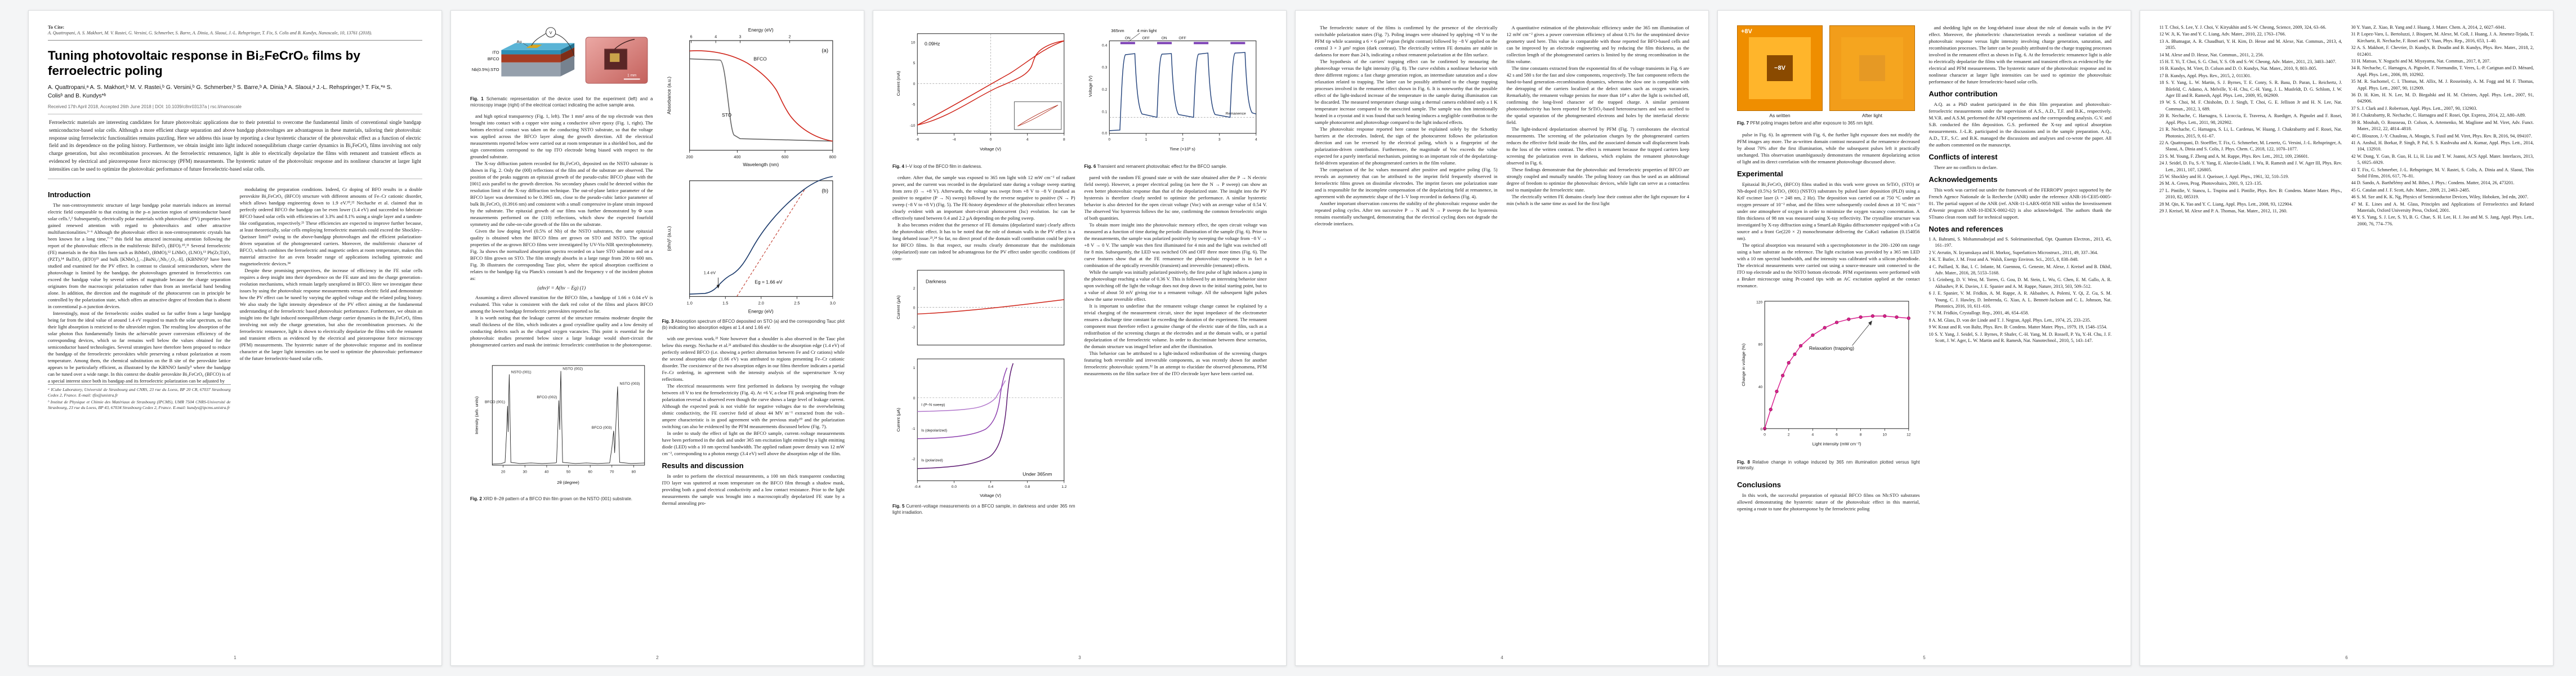 Image resolution: width=2576 pixels, height=676 pixels. Describe the element at coordinates (476, 415) in the screenshot. I see `fig2-ylabel: Intensity (arb. units)` at that location.